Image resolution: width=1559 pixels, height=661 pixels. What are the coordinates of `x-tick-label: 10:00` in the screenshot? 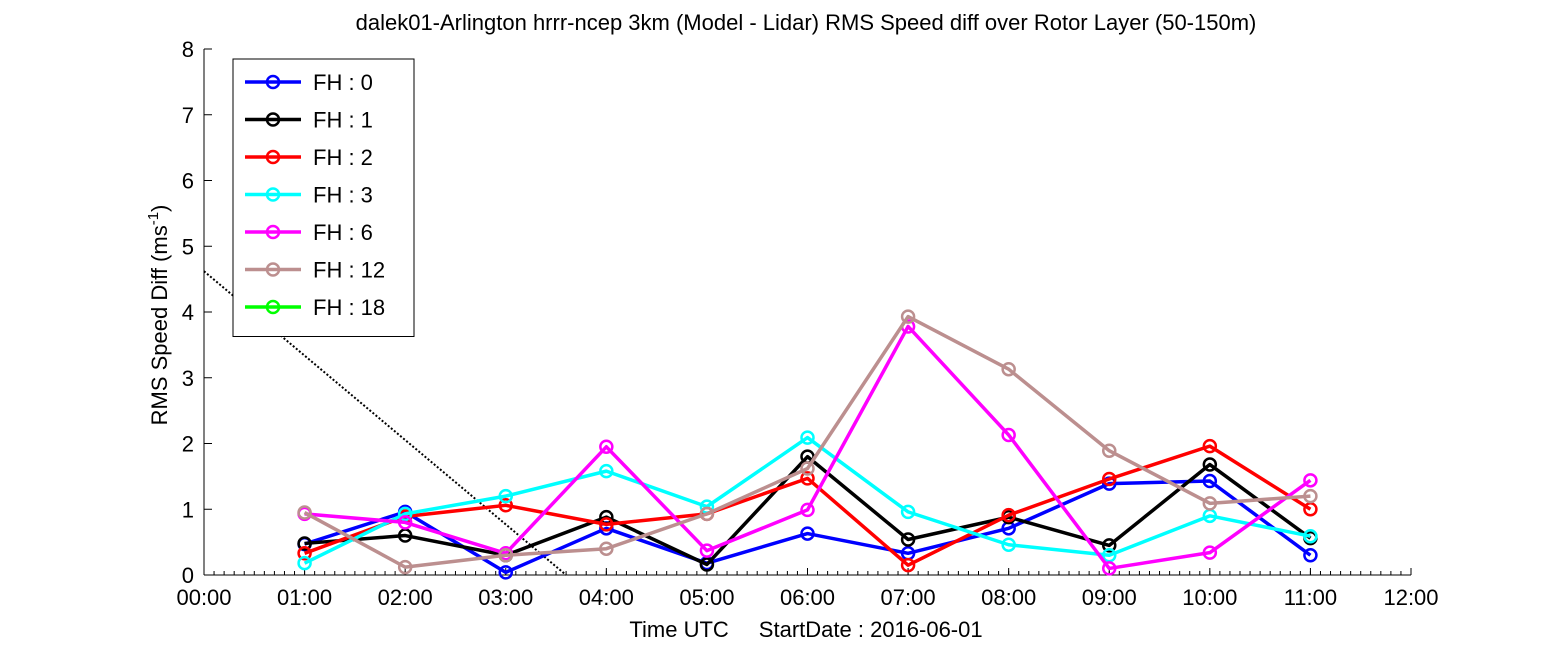 It's located at (1209, 597).